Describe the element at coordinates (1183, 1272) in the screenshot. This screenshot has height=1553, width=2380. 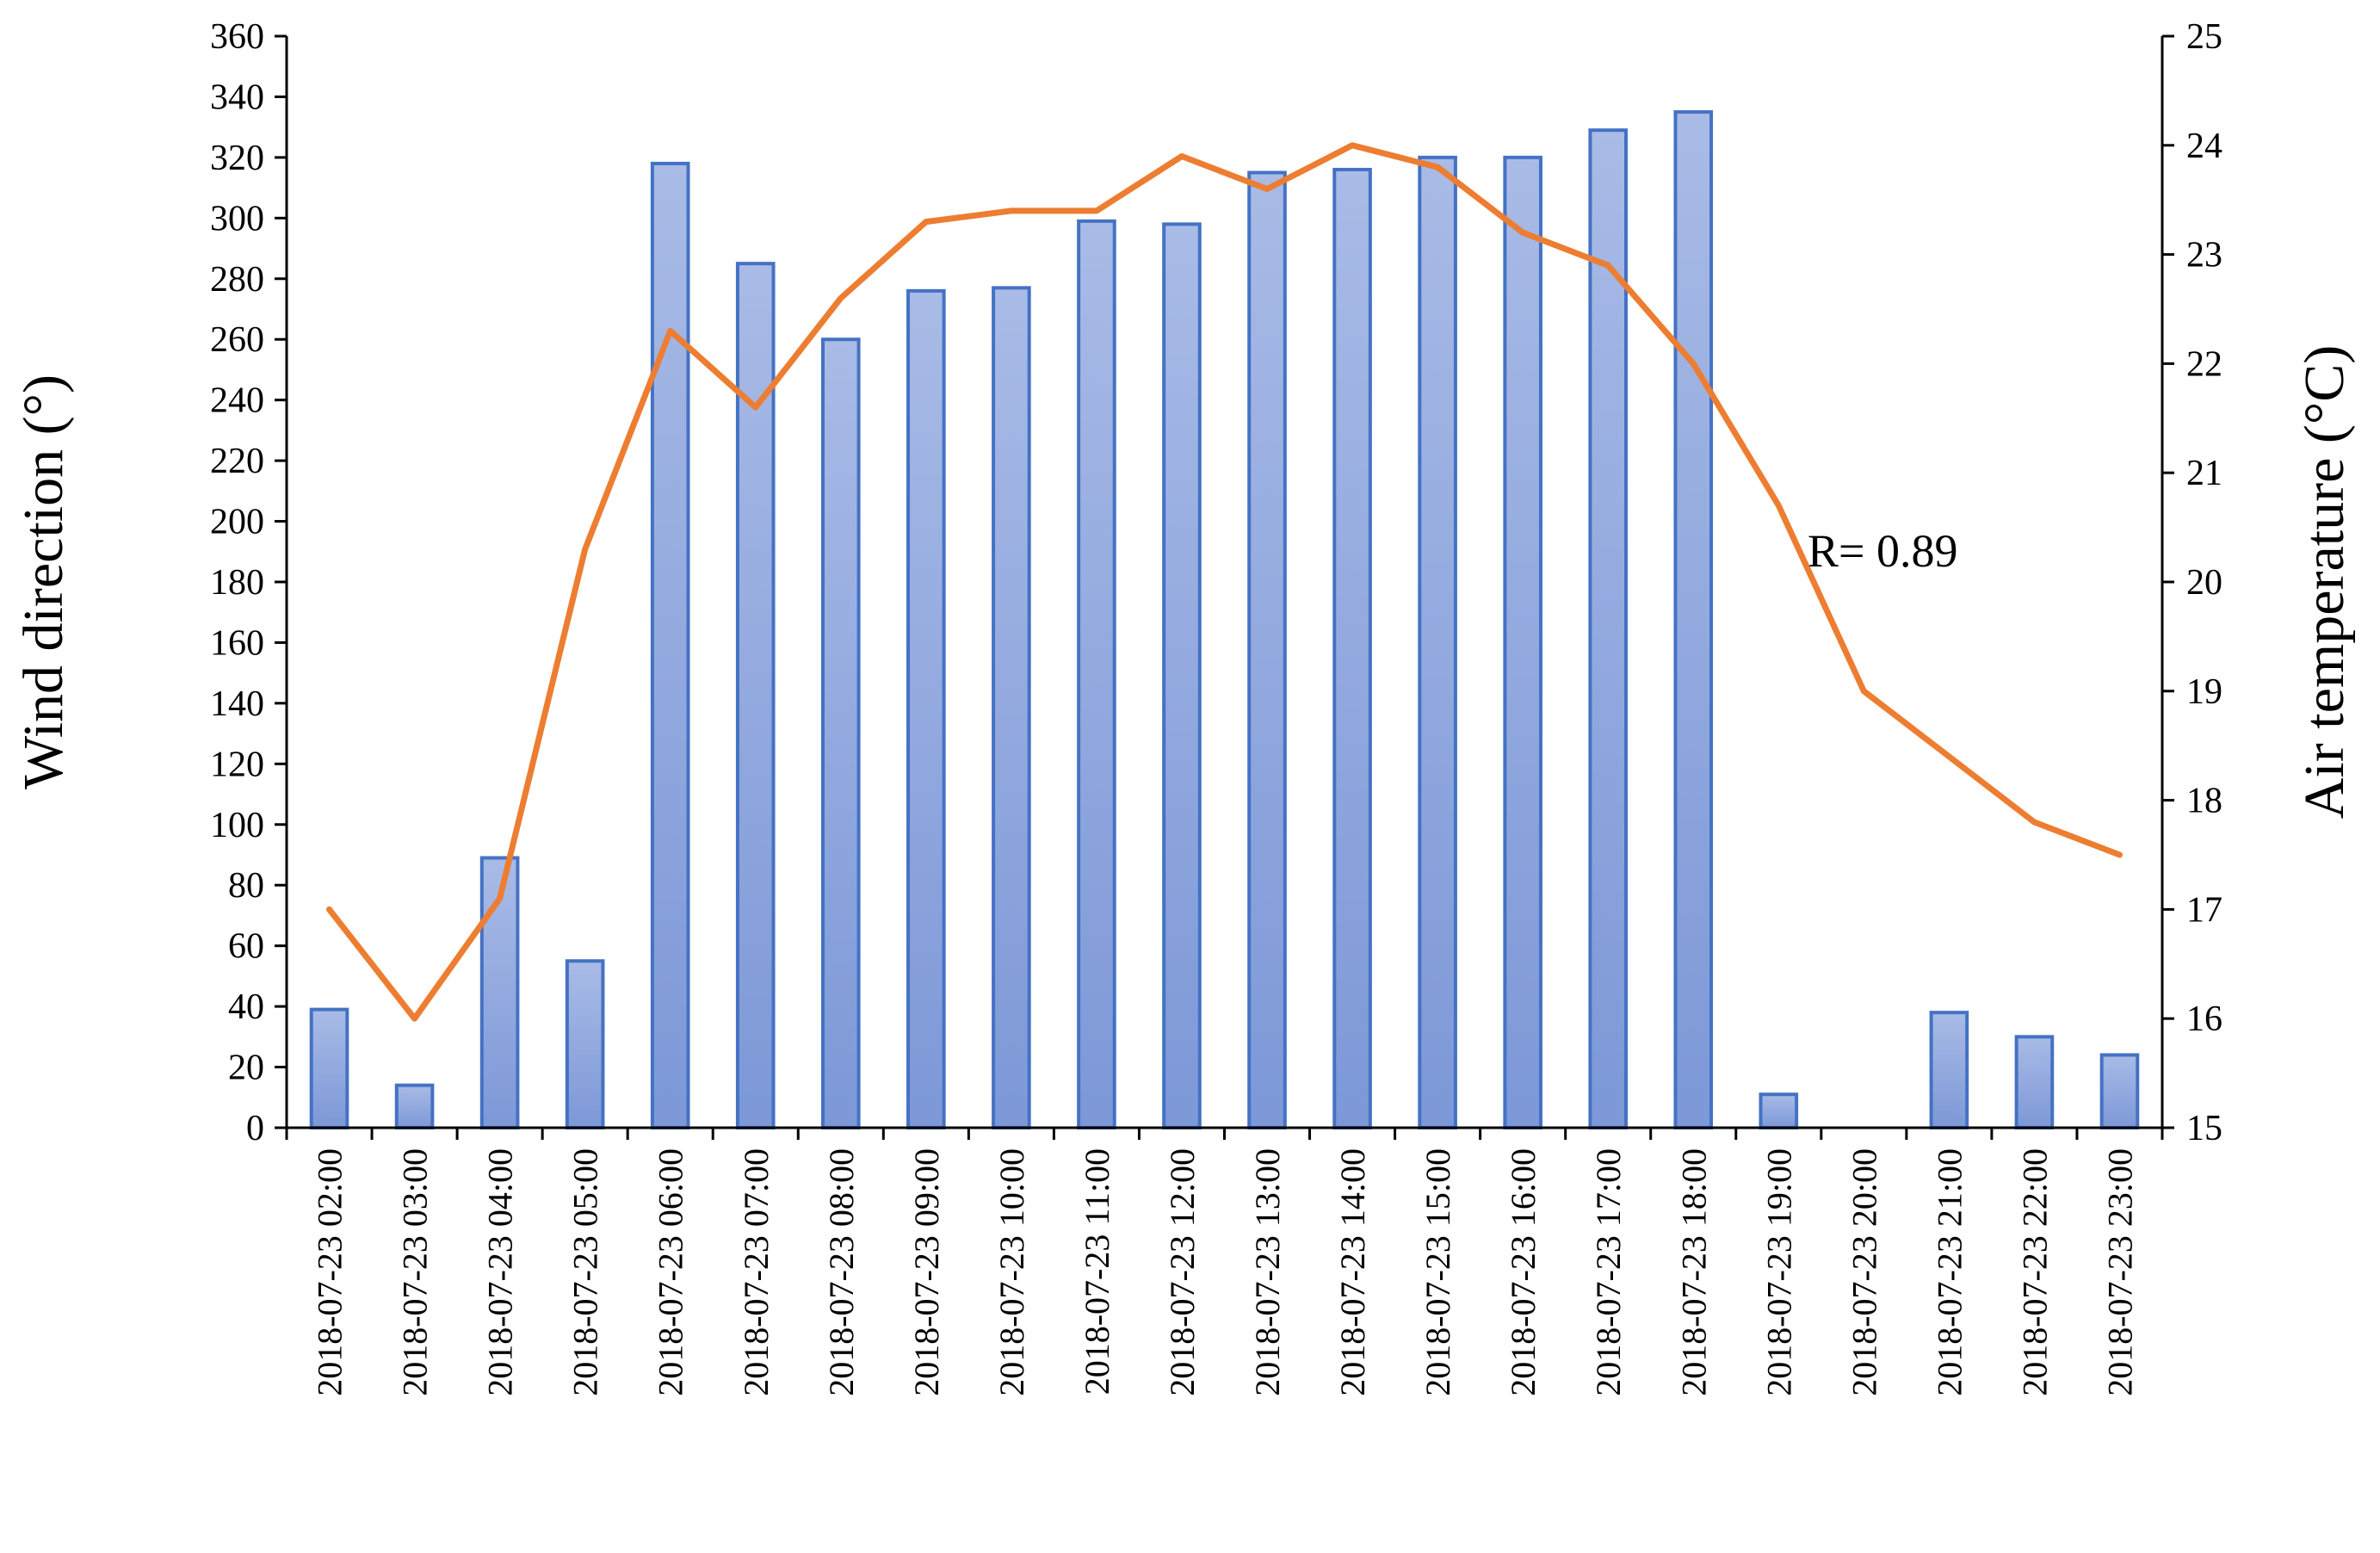
I see `x-tick-label: 2018-07-23 12:00` at that location.